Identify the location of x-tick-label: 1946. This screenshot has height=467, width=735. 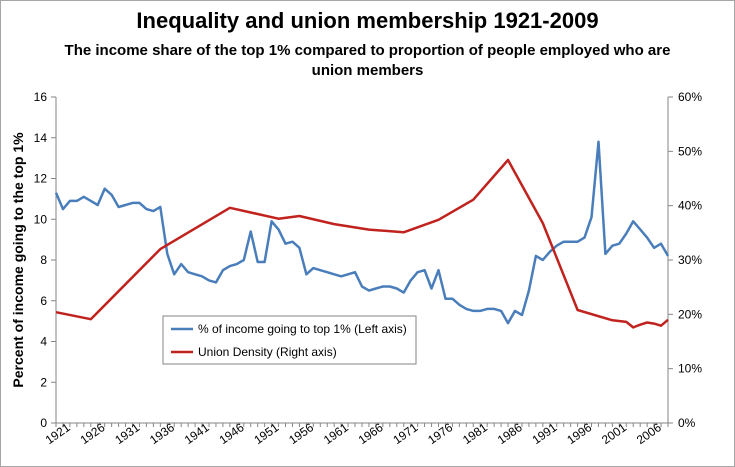
(232, 433).